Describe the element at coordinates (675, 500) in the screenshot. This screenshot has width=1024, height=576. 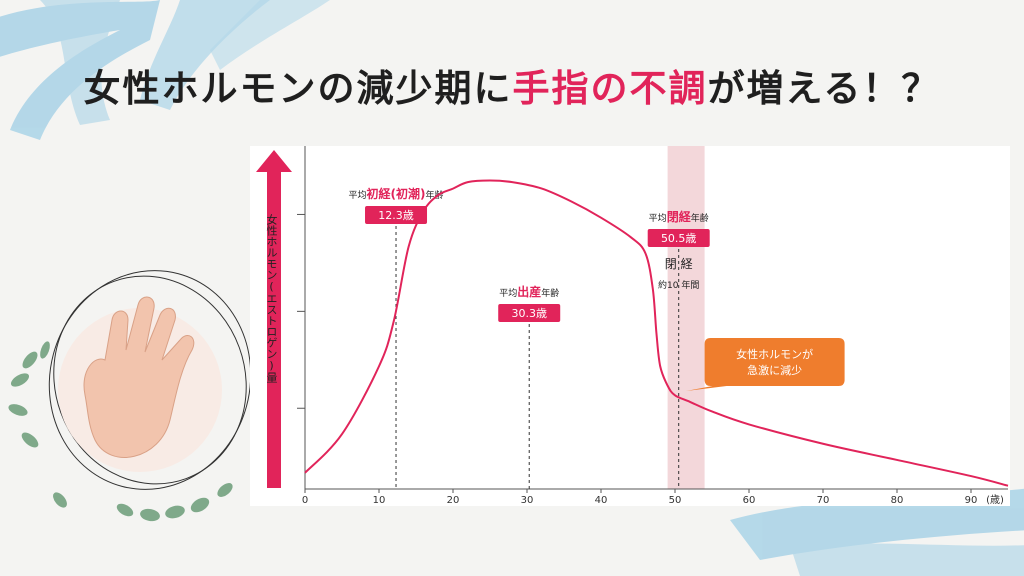
I see `x-tick-label: 50` at that location.